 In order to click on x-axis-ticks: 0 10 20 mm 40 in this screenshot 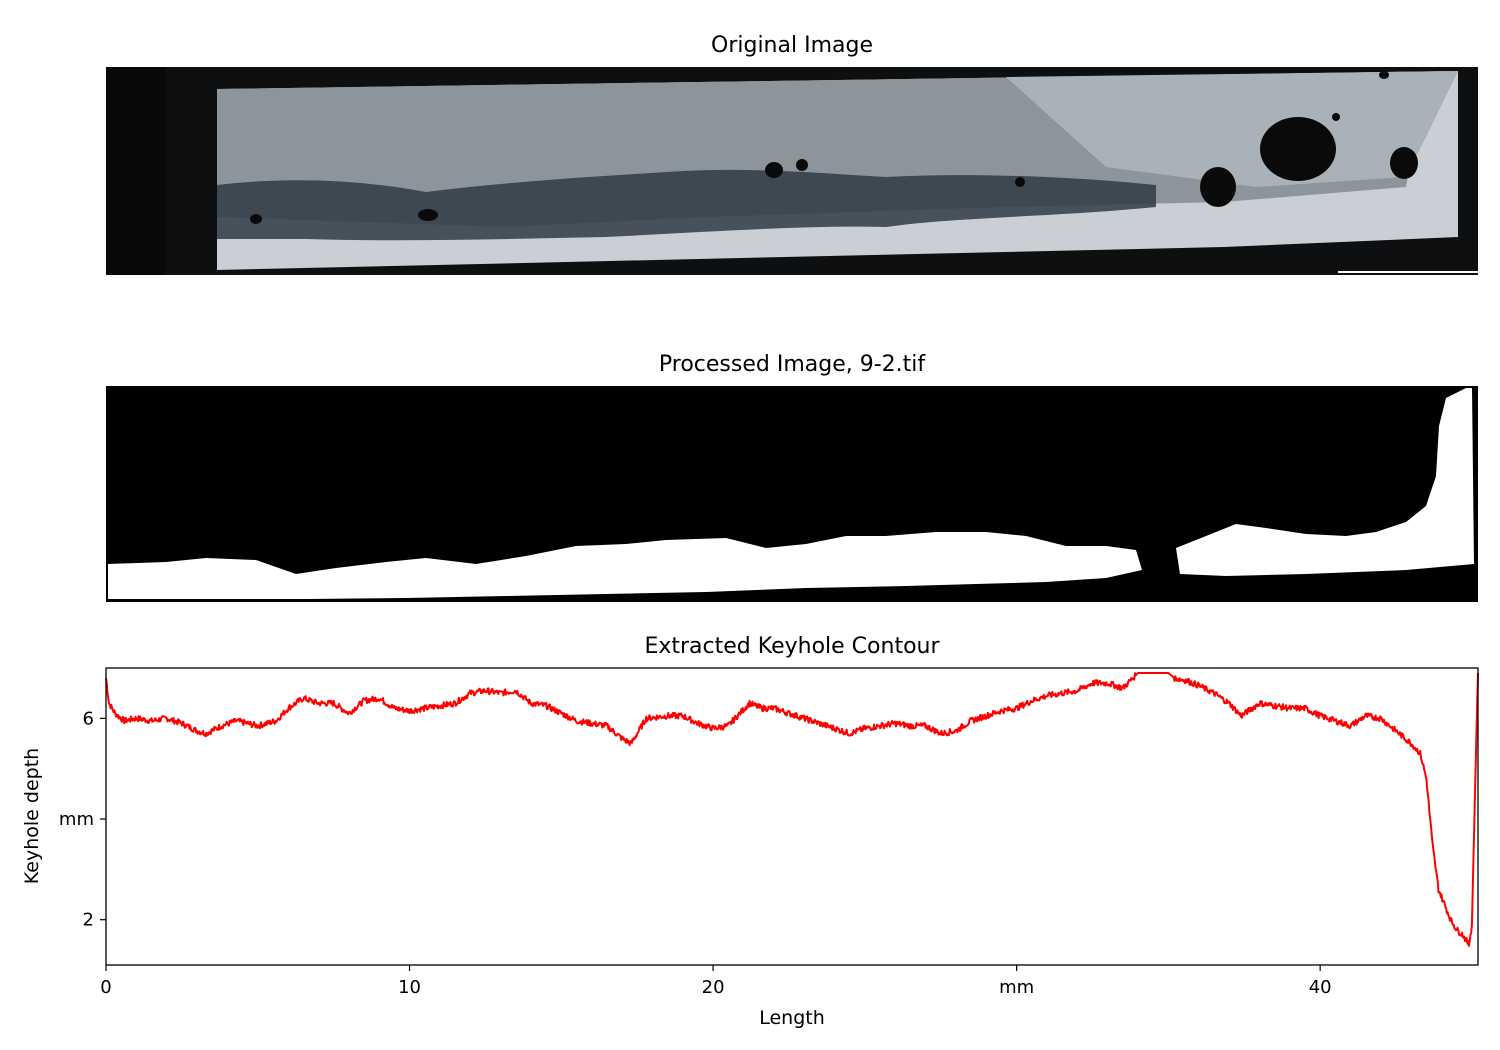, I will do `click(716, 981)`.